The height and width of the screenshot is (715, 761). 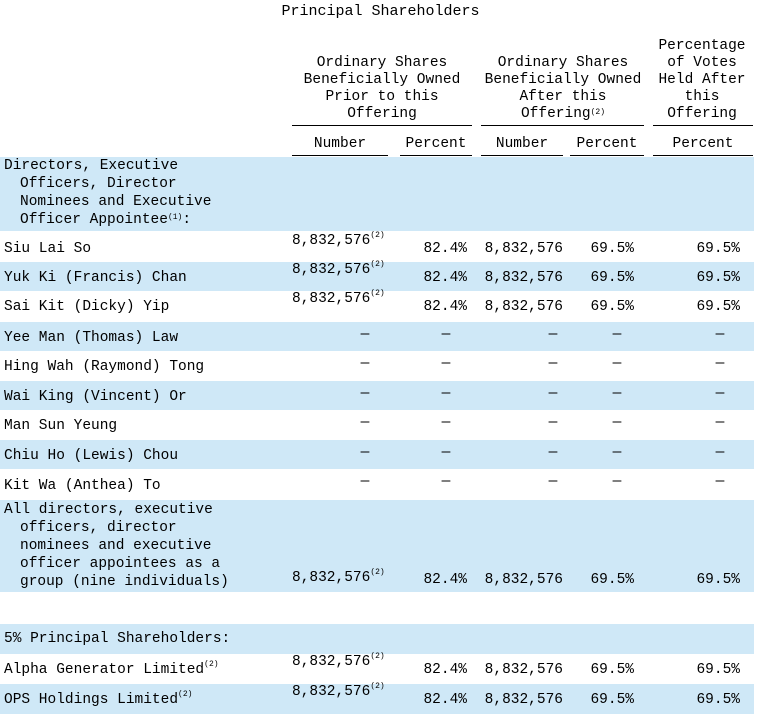 What do you see at coordinates (377, 484) in the screenshot?
I see `table-row: Kit Wa (Anthea) To — — — — —` at bounding box center [377, 484].